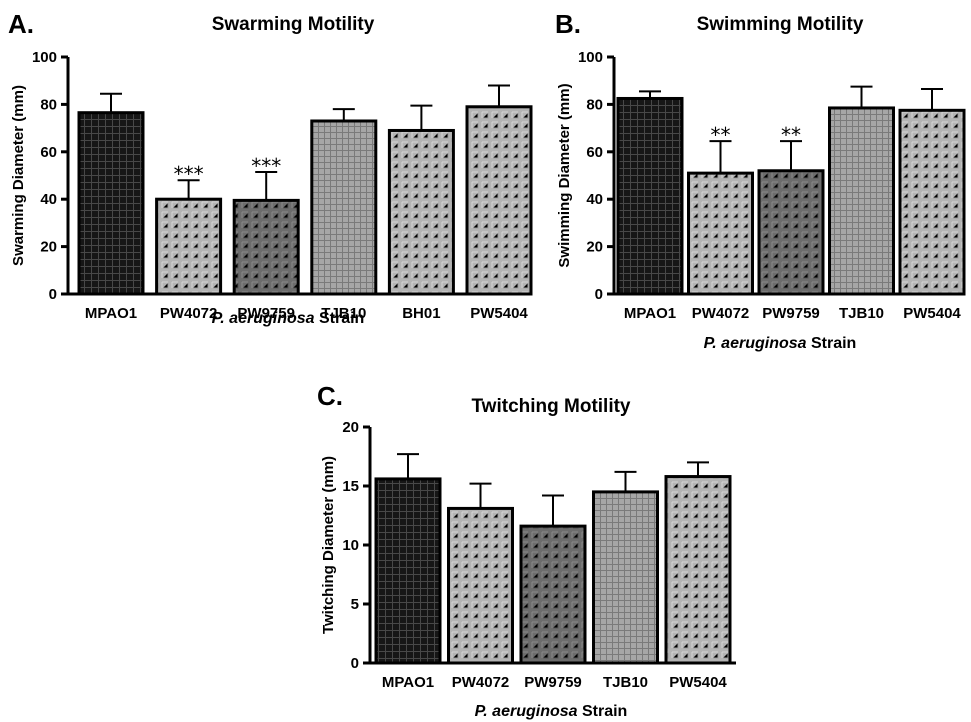 This screenshot has height=722, width=971. I want to click on y-tick-label: 5, so click(355, 604).